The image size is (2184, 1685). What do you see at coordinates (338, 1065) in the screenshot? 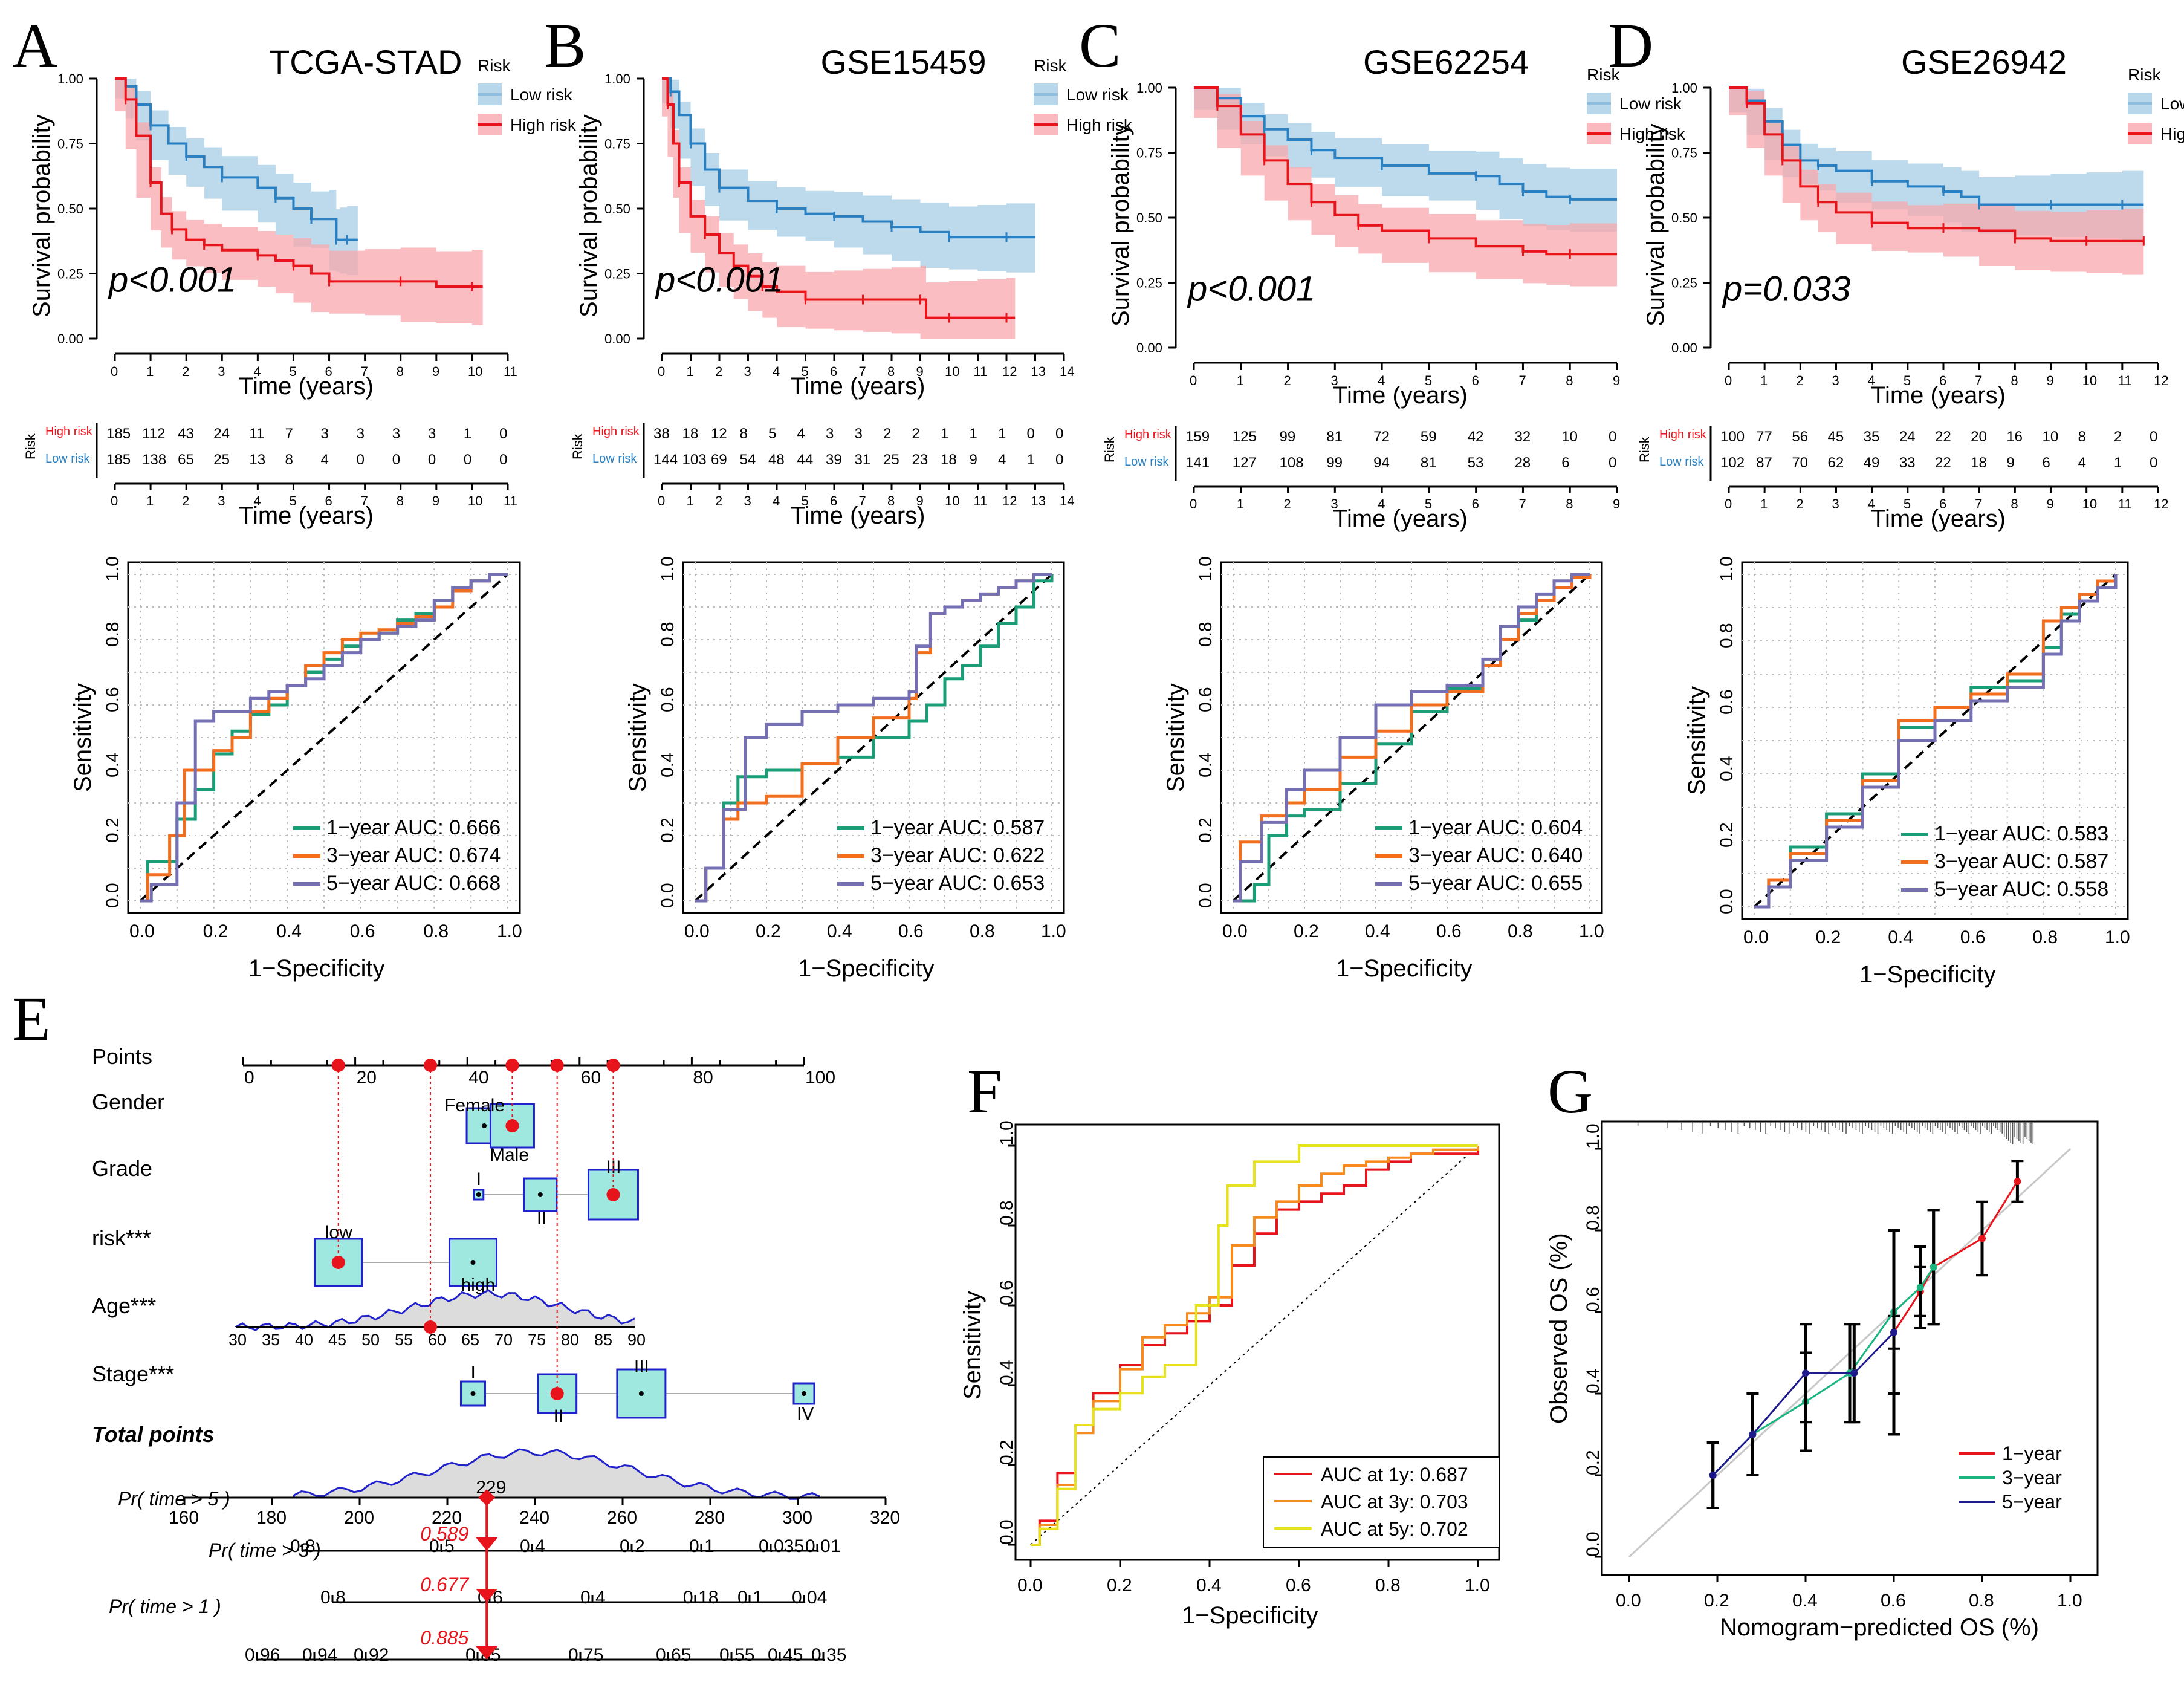
I see `selected-points-dot` at bounding box center [338, 1065].